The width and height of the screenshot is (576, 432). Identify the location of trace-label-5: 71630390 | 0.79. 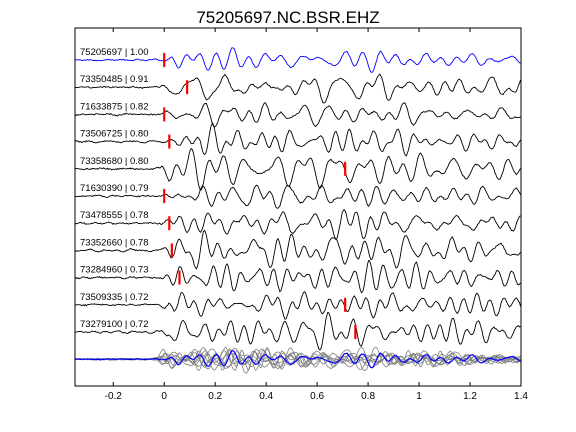
(114, 188).